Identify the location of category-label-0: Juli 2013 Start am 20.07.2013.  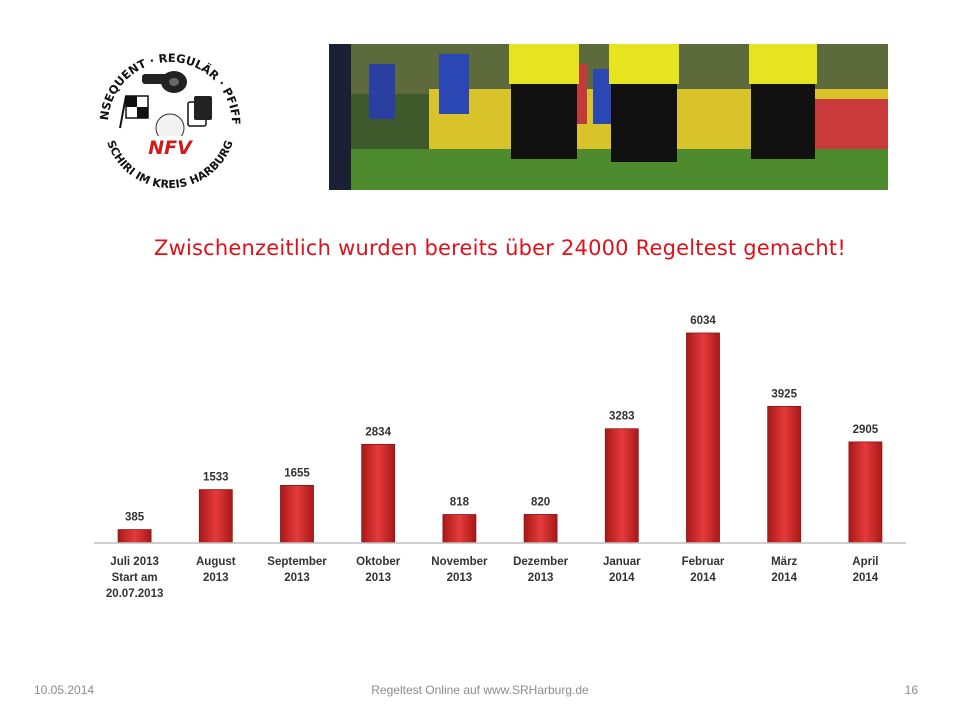
(135, 578).